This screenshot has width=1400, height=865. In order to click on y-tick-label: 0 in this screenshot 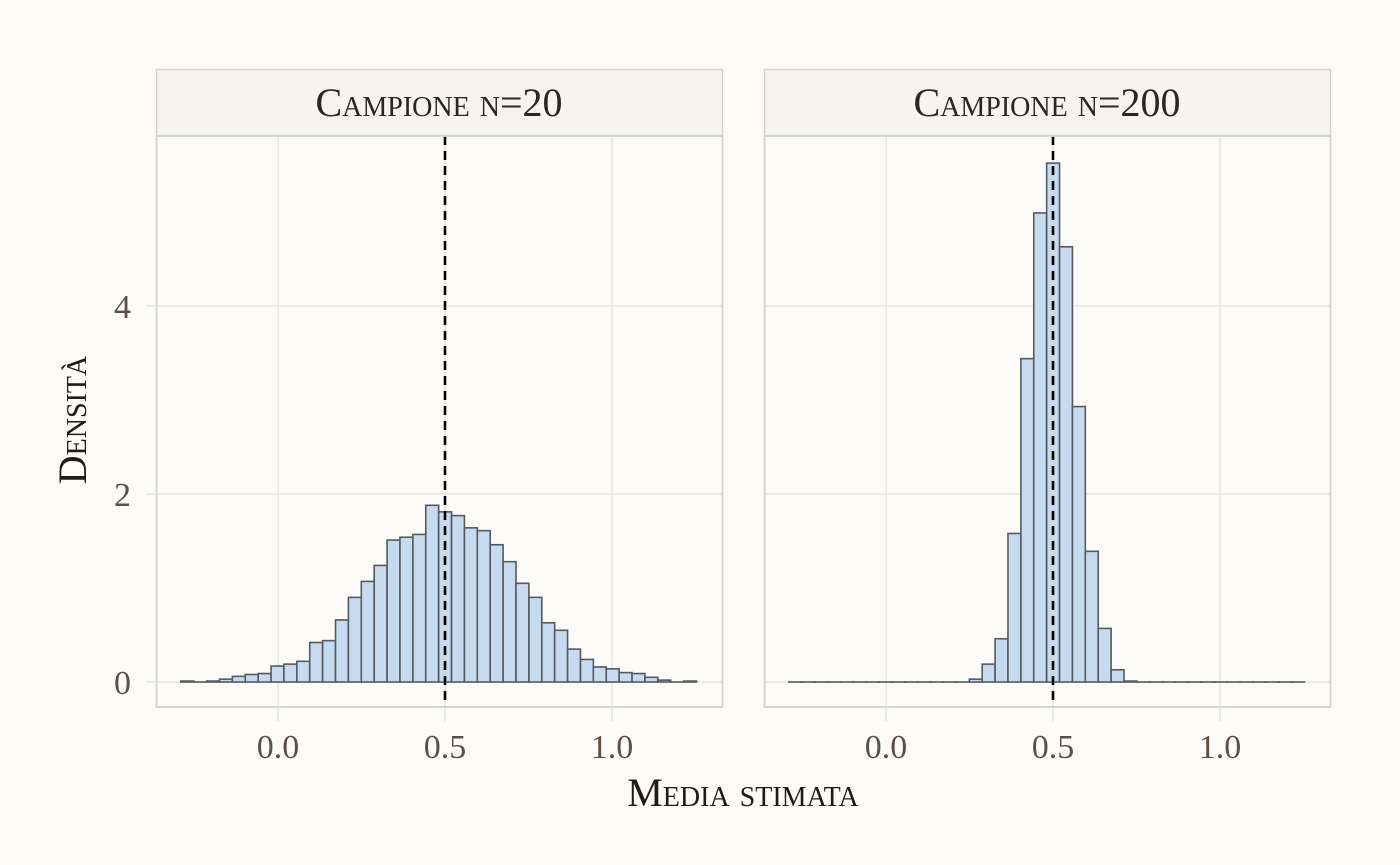, I will do `click(122, 683)`.